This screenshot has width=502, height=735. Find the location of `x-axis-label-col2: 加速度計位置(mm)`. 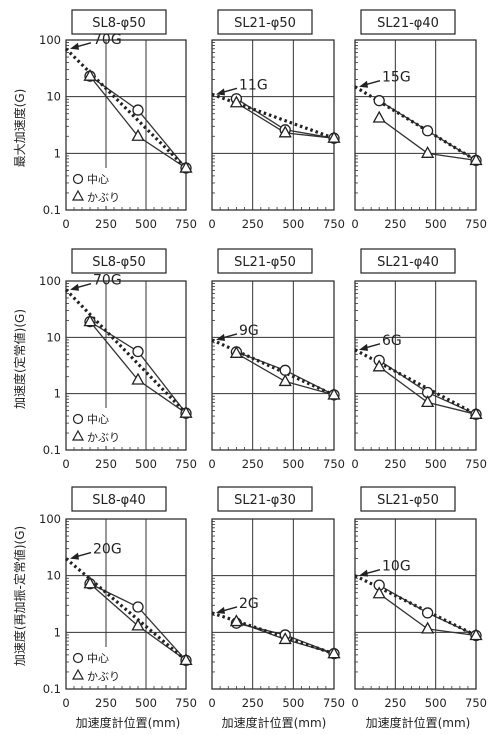

x-axis-label-col2: 加速度計位置(mm) is located at coordinates (274, 722).